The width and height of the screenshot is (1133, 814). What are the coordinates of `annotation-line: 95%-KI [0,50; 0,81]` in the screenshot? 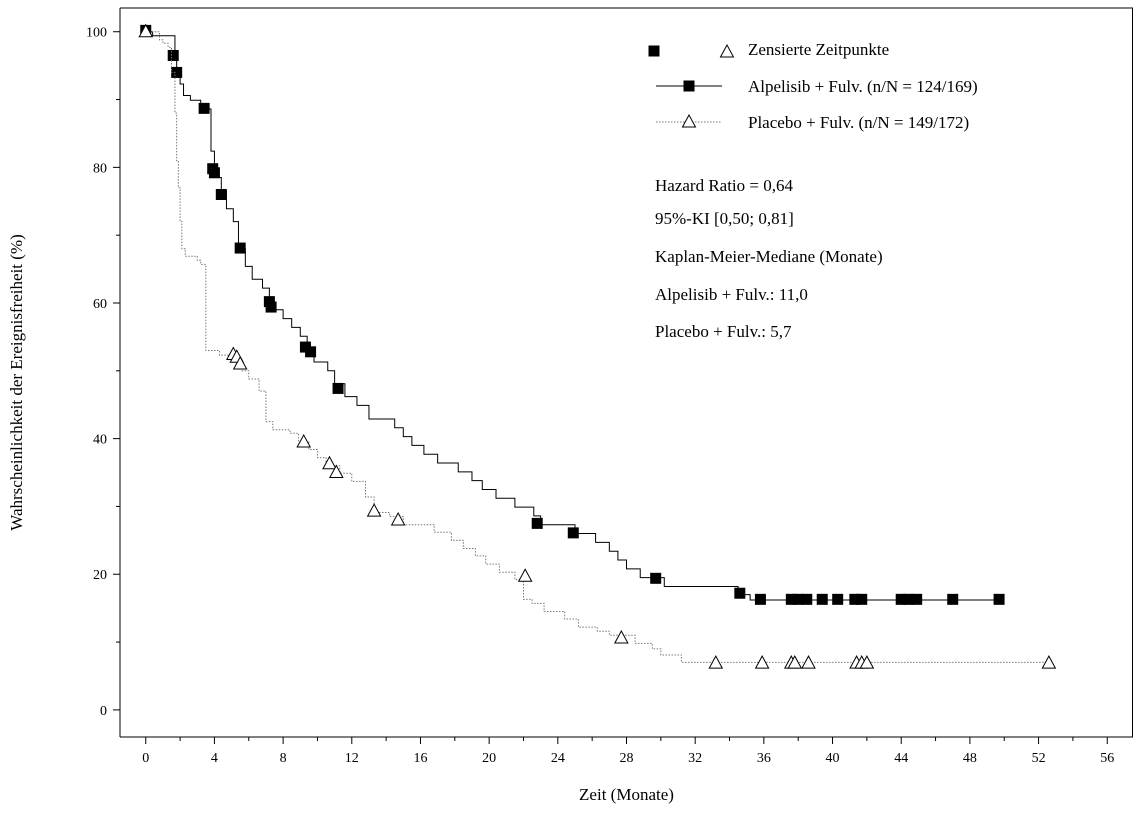 It's located at (724, 218).